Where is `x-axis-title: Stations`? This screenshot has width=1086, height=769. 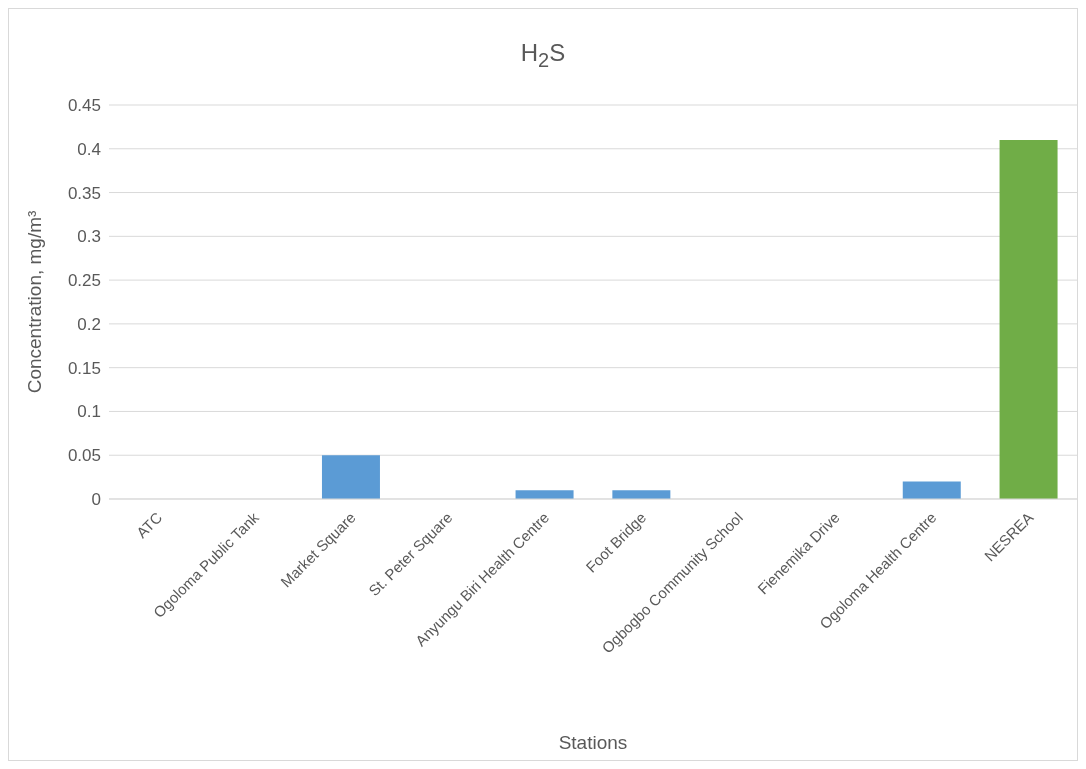 x-axis-title: Stations is located at coordinates (593, 742).